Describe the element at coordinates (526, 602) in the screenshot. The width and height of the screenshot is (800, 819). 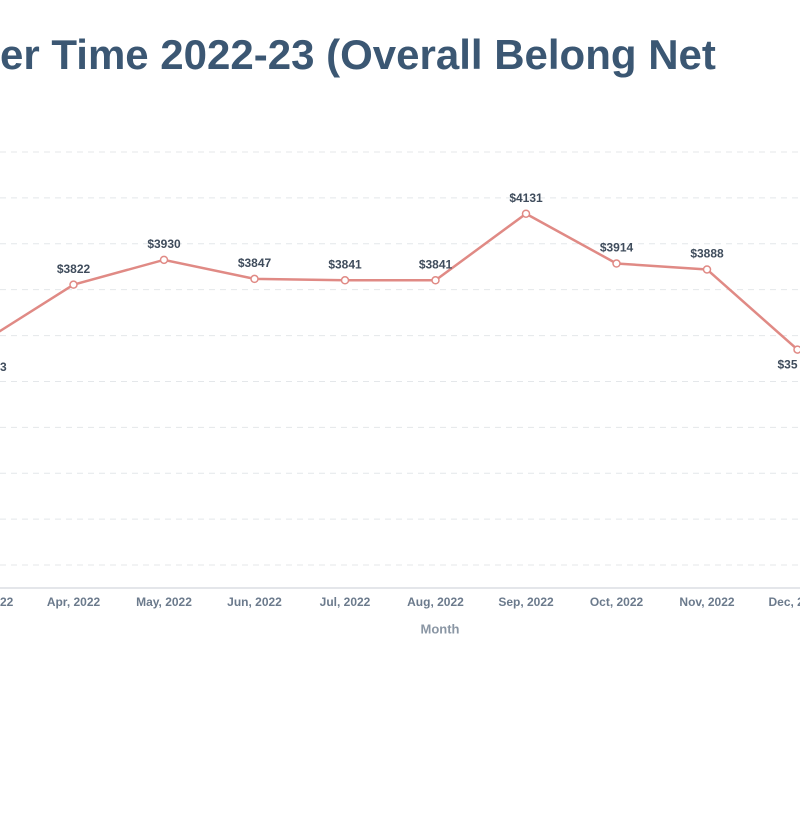
I see `x-tick-label: Sep, 2022` at that location.